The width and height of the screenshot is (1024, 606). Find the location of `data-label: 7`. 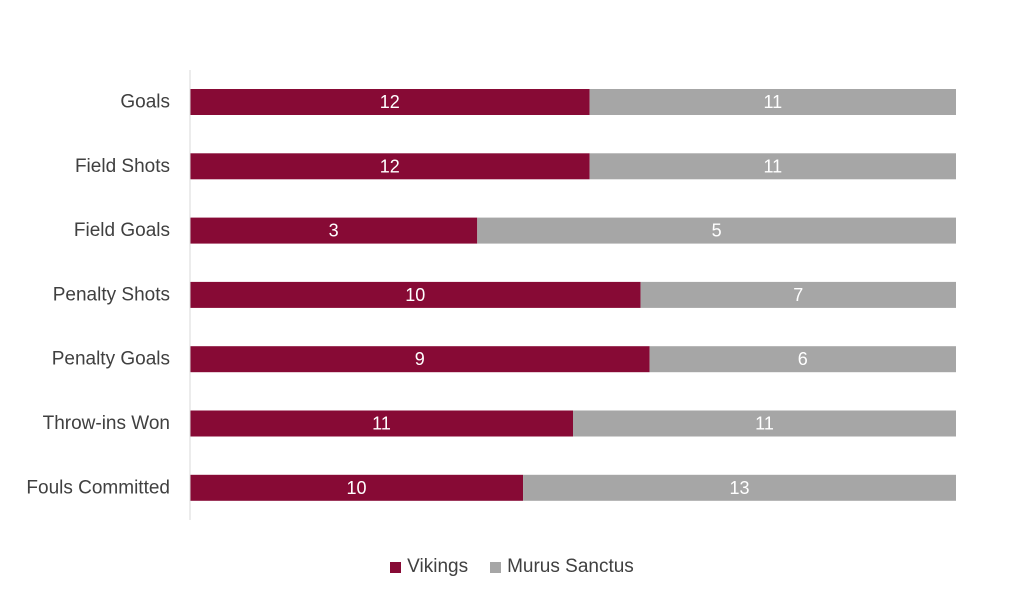

data-label: 7 is located at coordinates (798, 295).